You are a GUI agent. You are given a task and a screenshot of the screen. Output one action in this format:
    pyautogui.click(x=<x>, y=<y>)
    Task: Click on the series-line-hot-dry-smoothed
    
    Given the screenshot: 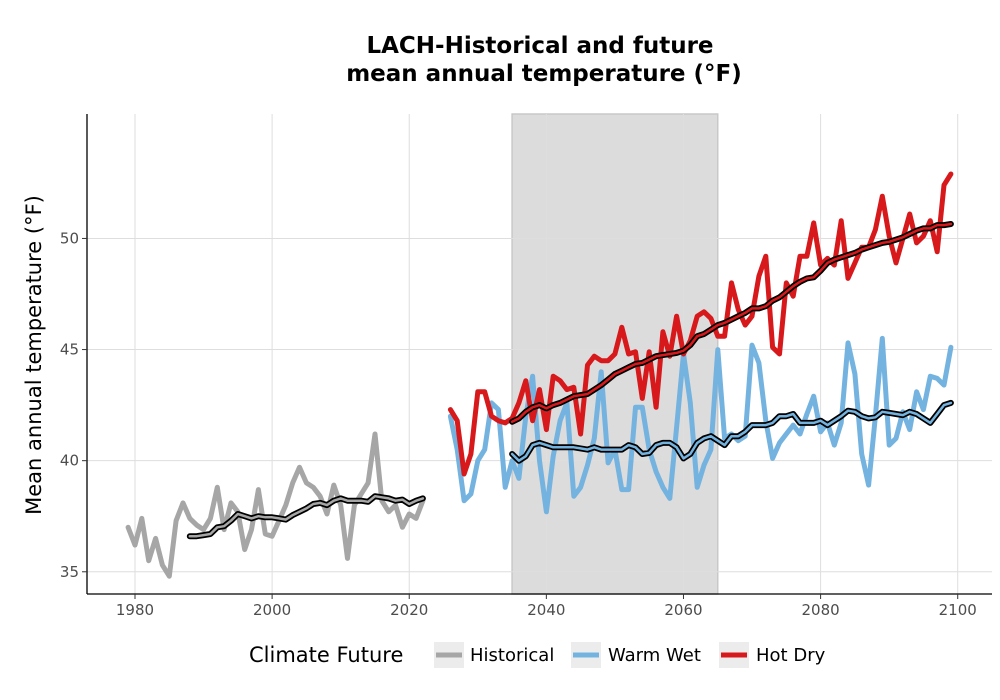 What is the action you would take?
    pyautogui.click(x=731, y=323)
    